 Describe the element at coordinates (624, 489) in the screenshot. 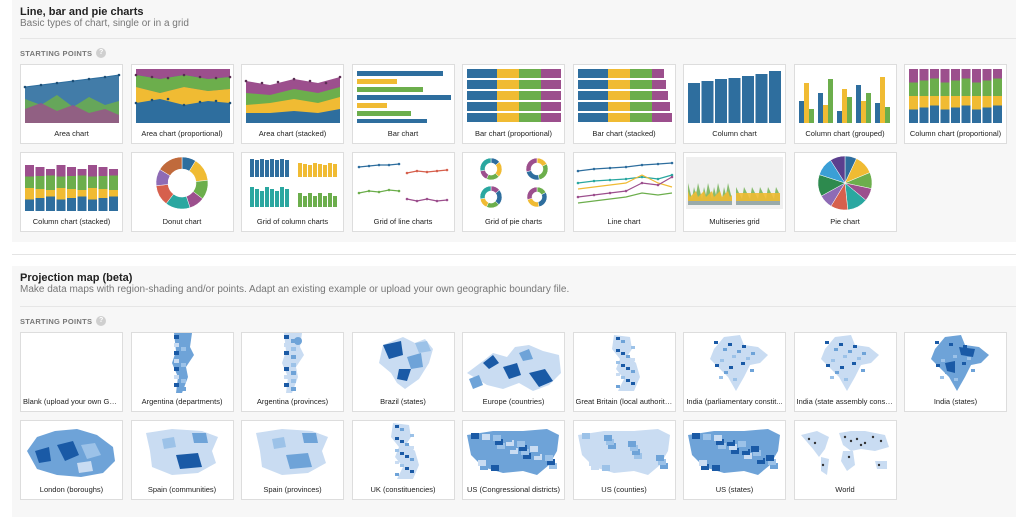

I see `tile-label: US (counties)` at that location.